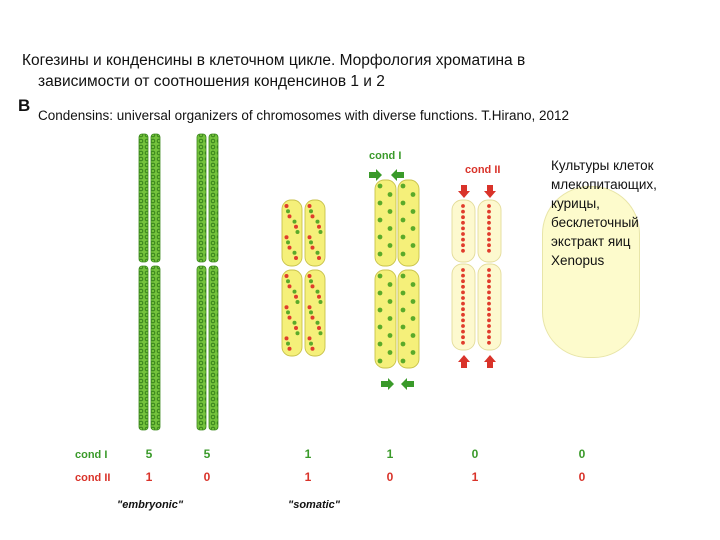 The height and width of the screenshot is (540, 720). What do you see at coordinates (207, 477) in the screenshot?
I see `cond2-value: 0` at bounding box center [207, 477].